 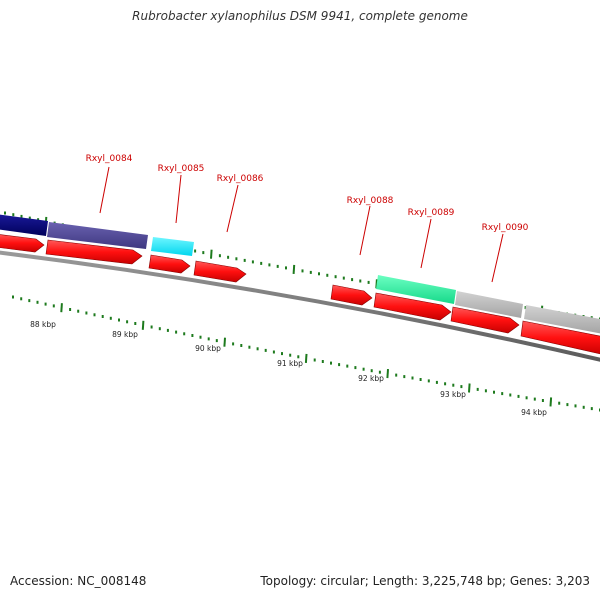 What do you see at coordinates (78, 581) in the screenshot?
I see `accession-text: Accession: NC_008148` at bounding box center [78, 581].